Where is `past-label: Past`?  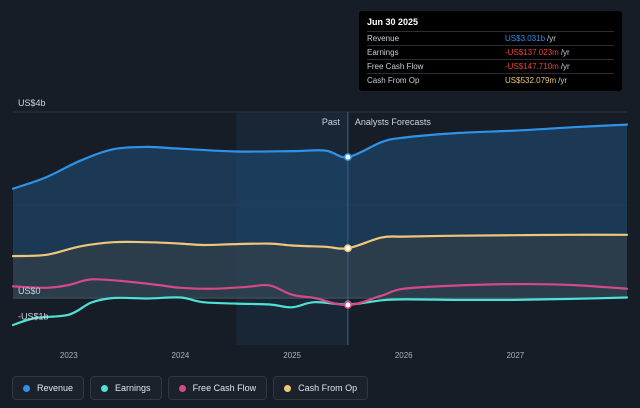 past-label: Past is located at coordinates (331, 122).